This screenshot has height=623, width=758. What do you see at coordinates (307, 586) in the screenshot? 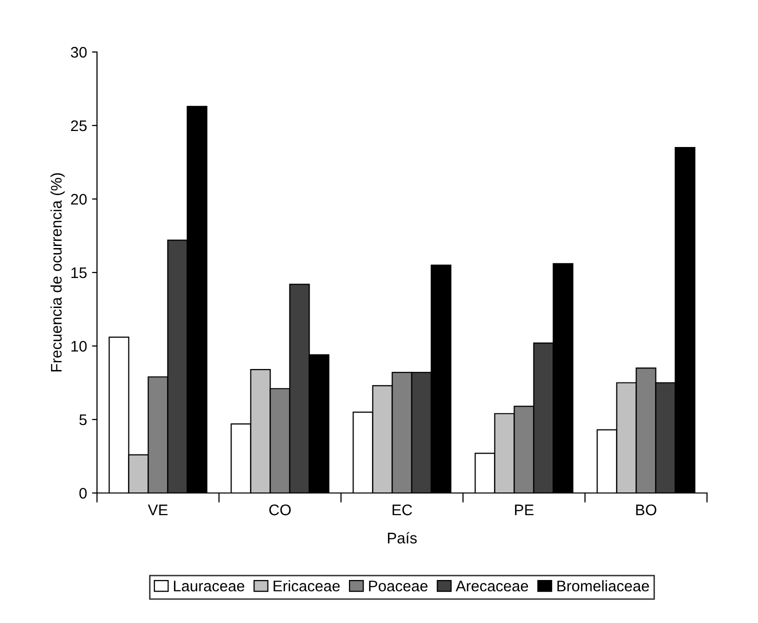
I see `legend-label: Ericaceae` at bounding box center [307, 586].